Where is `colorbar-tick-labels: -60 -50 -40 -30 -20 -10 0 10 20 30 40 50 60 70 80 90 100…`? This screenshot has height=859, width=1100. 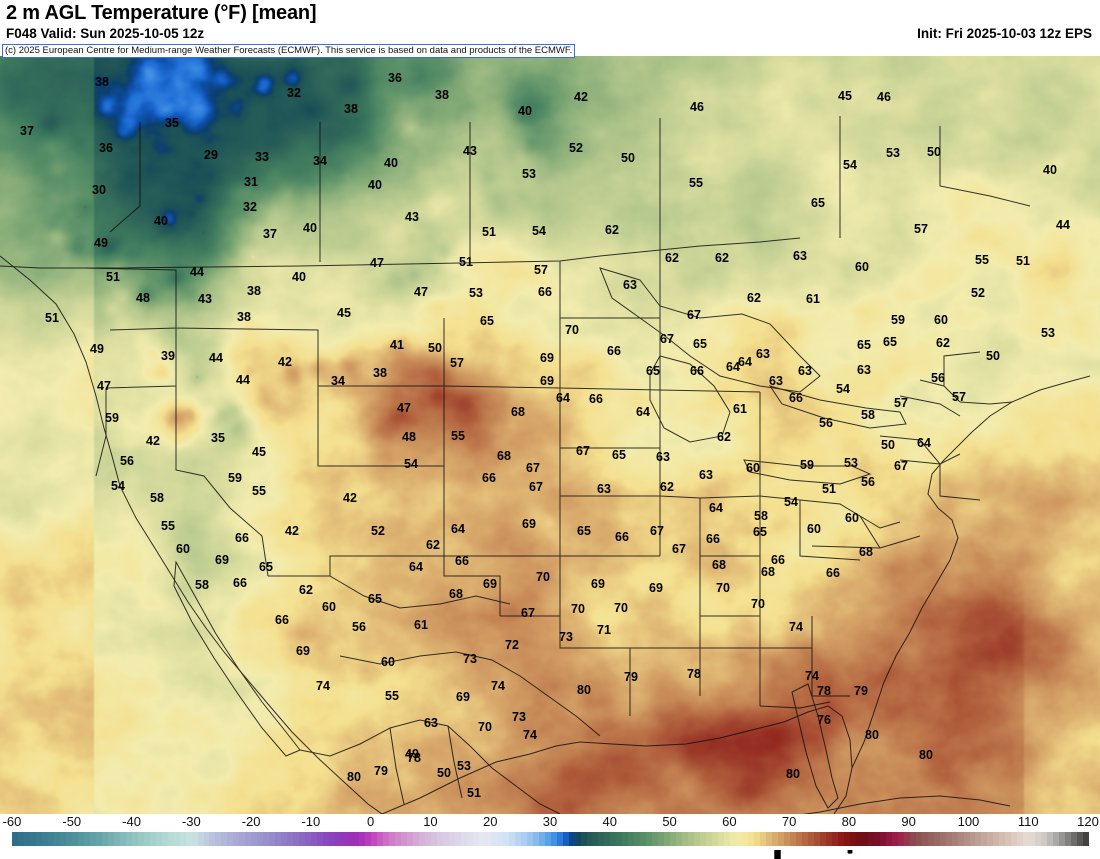
colorbar-tick-labels: -60 -50 -40 -30 -20 -10 0 10 20 30 40 50 60 70 80 90 100… is located at coordinates (550, 823).